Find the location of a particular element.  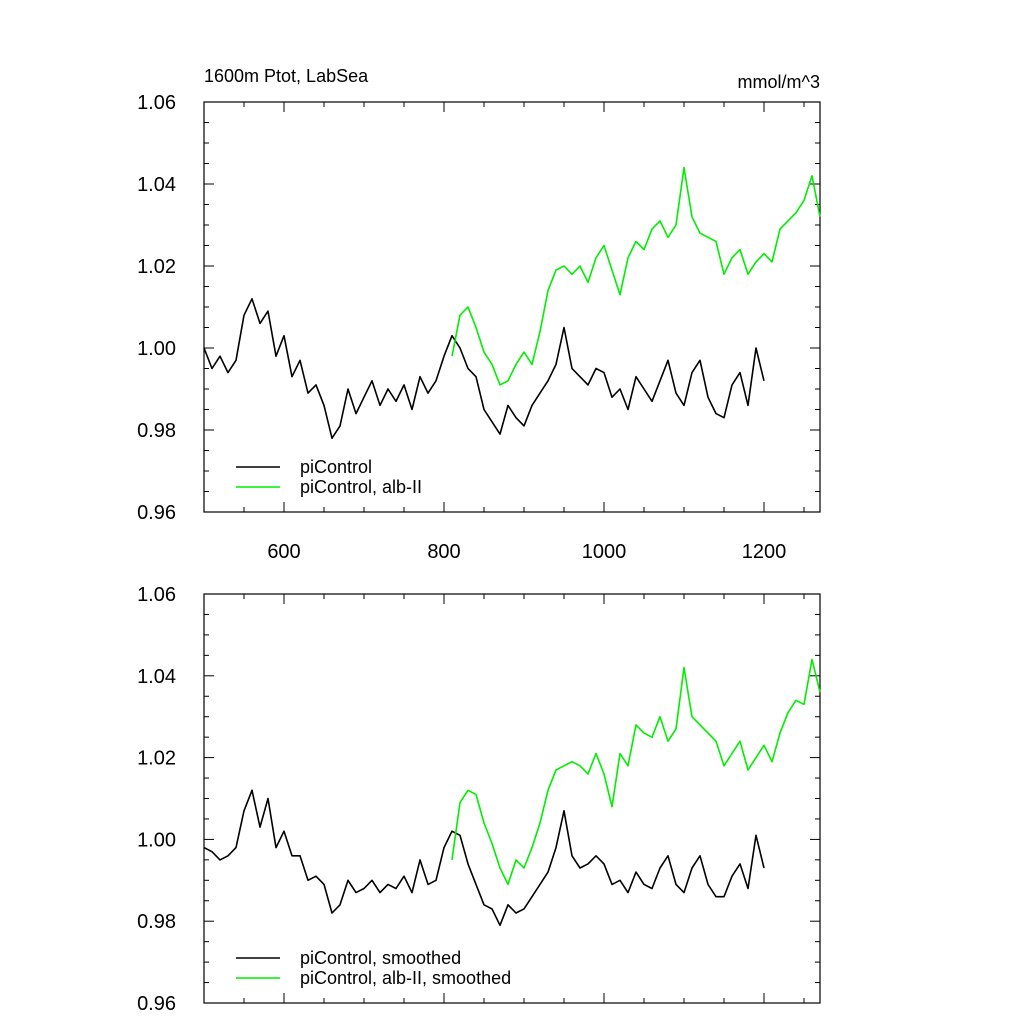

legend-label: piControl, alb-II, smoothed is located at coordinates (405, 978).